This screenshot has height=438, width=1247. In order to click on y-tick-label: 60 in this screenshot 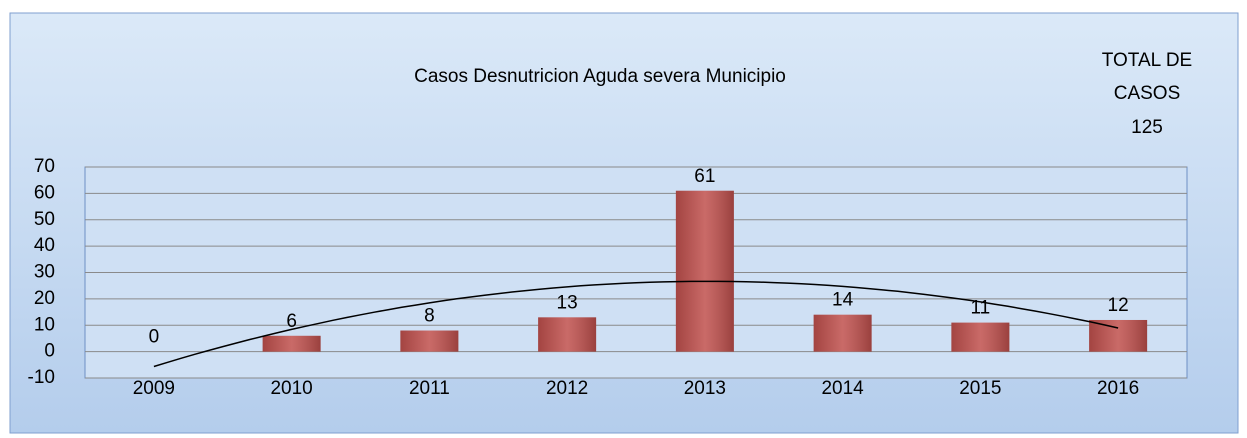, I will do `click(44, 192)`.